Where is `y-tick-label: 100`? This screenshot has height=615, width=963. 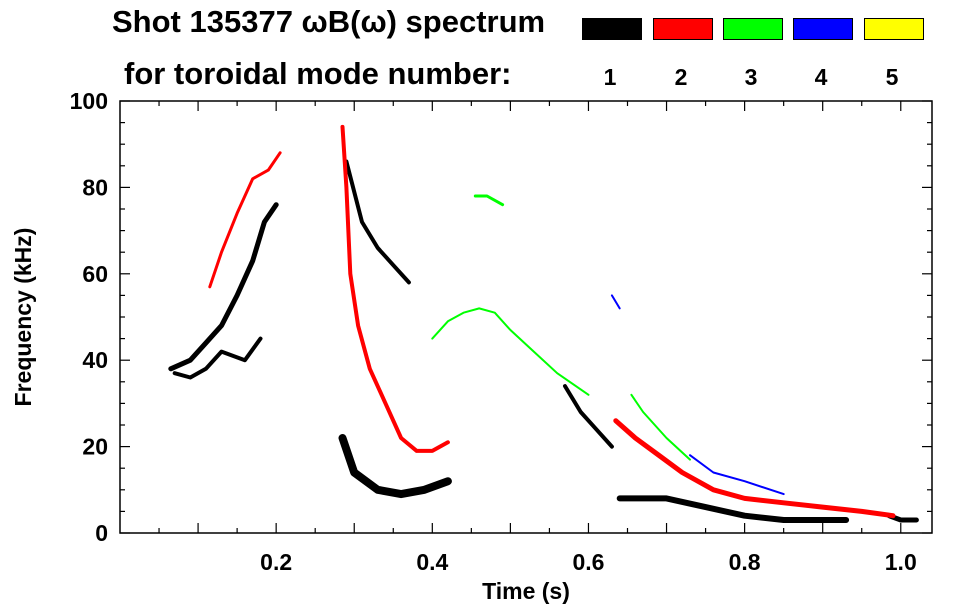 y-tick-label: 100 is located at coordinates (89, 101).